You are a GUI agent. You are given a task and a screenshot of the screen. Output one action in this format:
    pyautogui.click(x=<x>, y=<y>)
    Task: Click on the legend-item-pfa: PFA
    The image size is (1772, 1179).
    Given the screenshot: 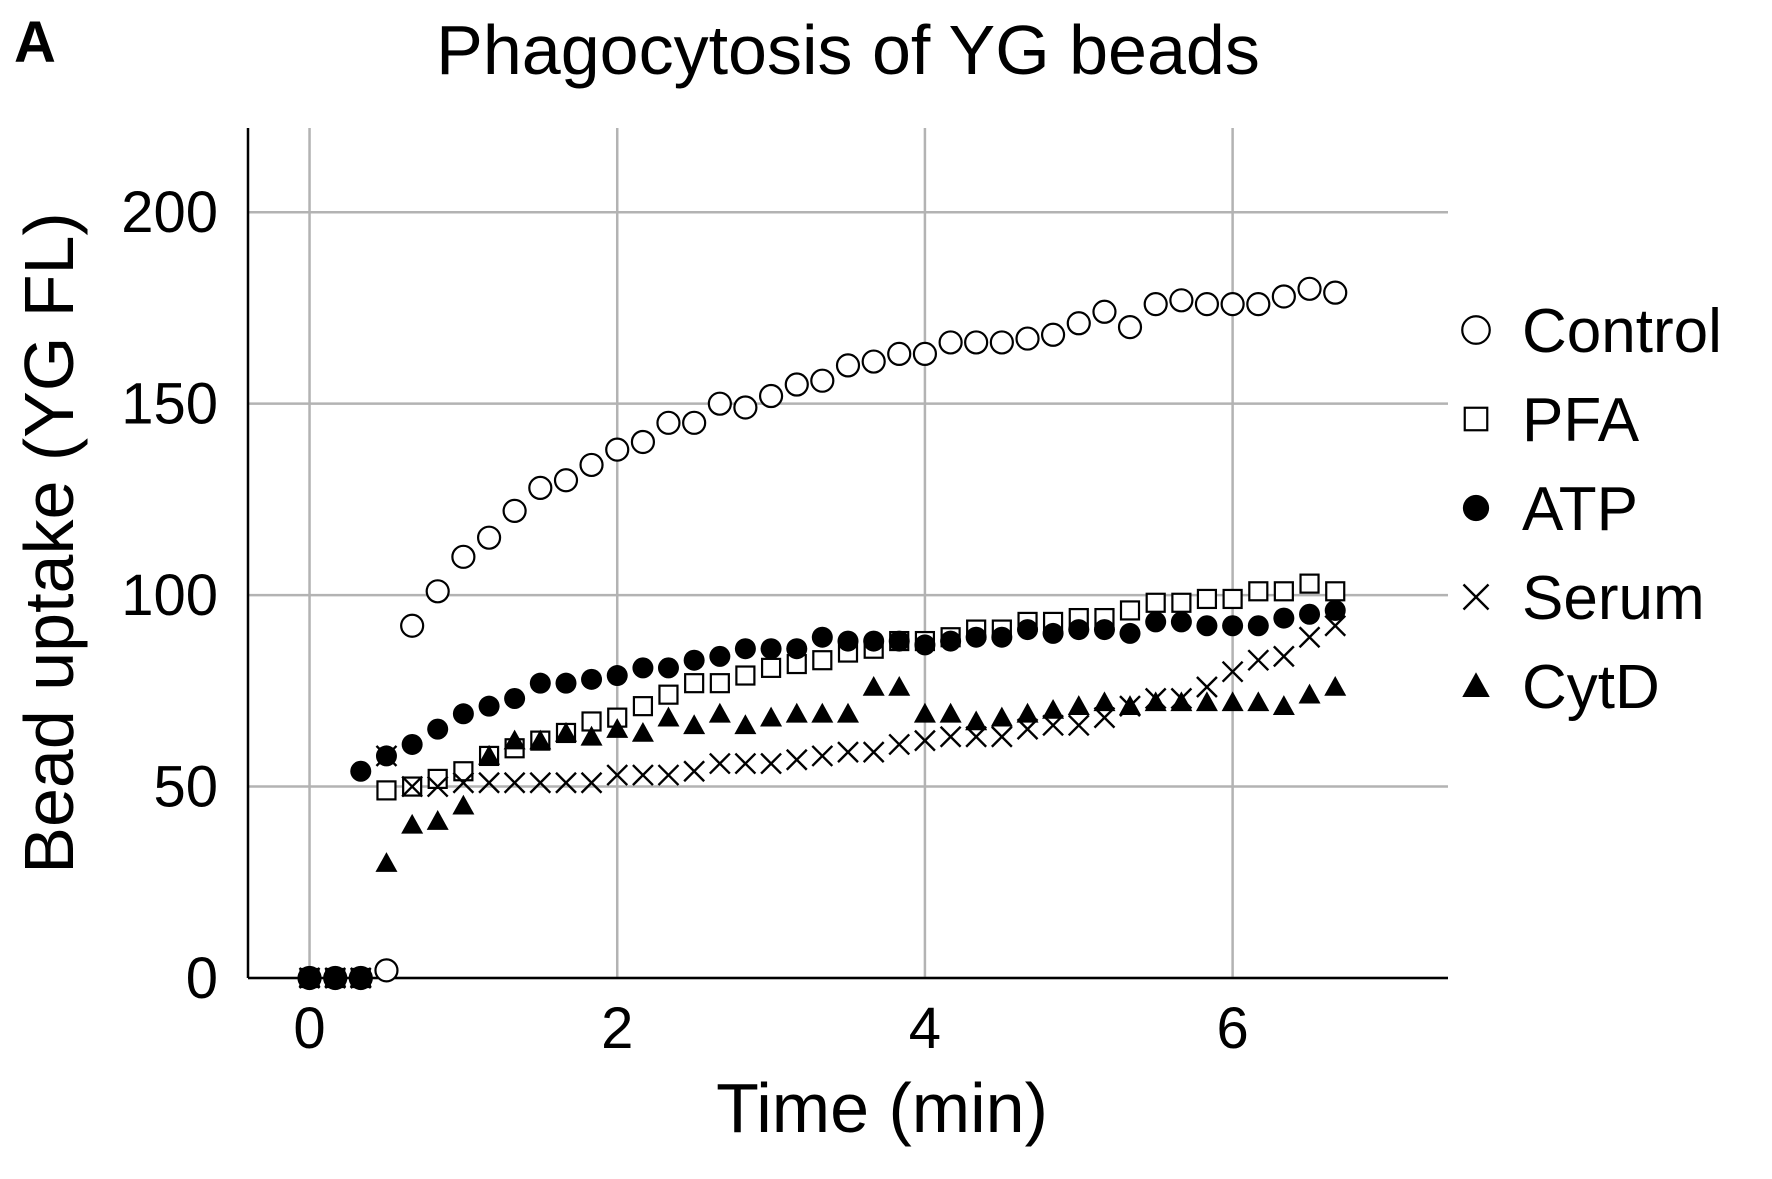 What is the action you would take?
    pyautogui.click(x=1551, y=420)
    